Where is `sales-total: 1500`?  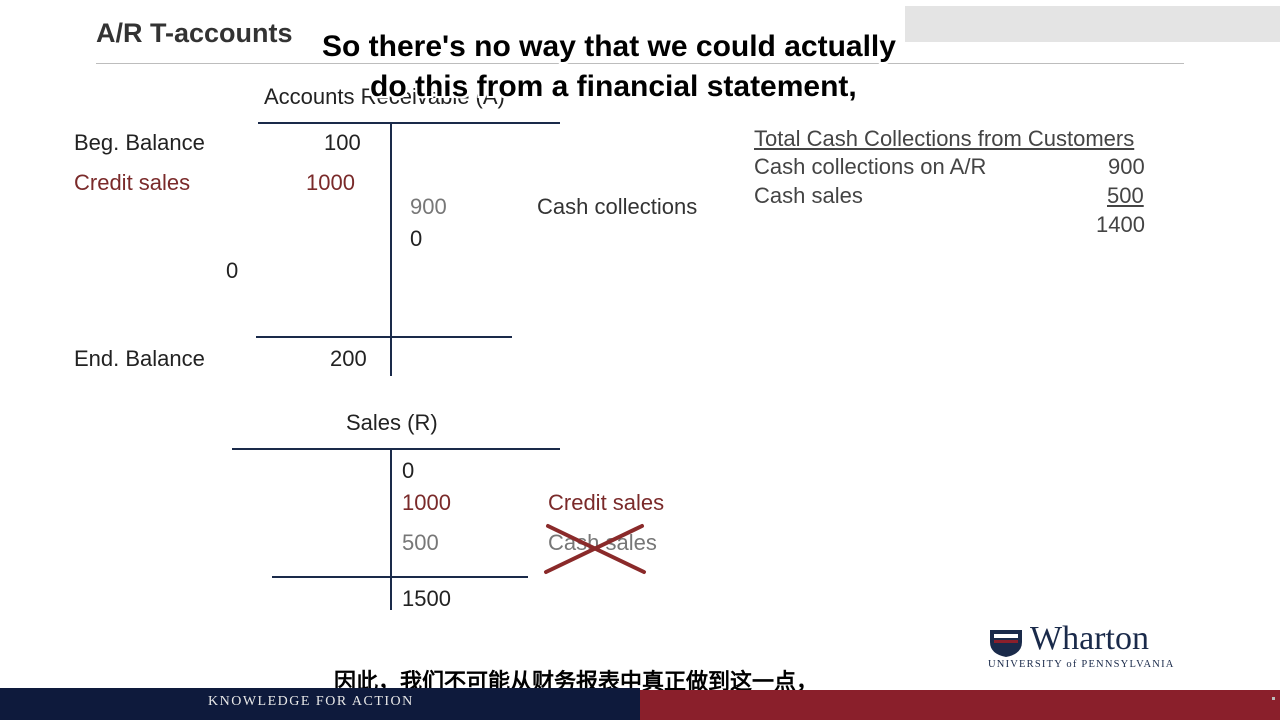
sales-total: 1500 is located at coordinates (426, 598).